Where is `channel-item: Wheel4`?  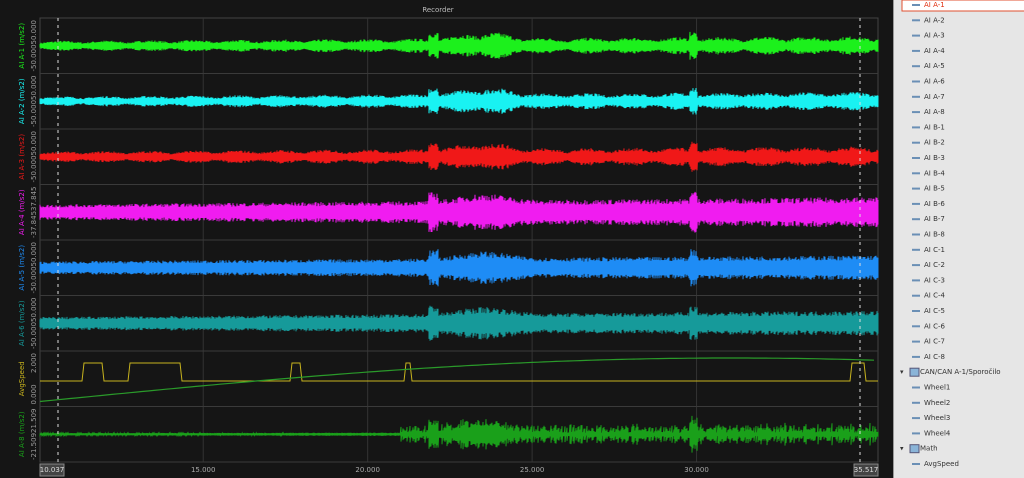 channel-item: Wheel4 is located at coordinates (937, 433).